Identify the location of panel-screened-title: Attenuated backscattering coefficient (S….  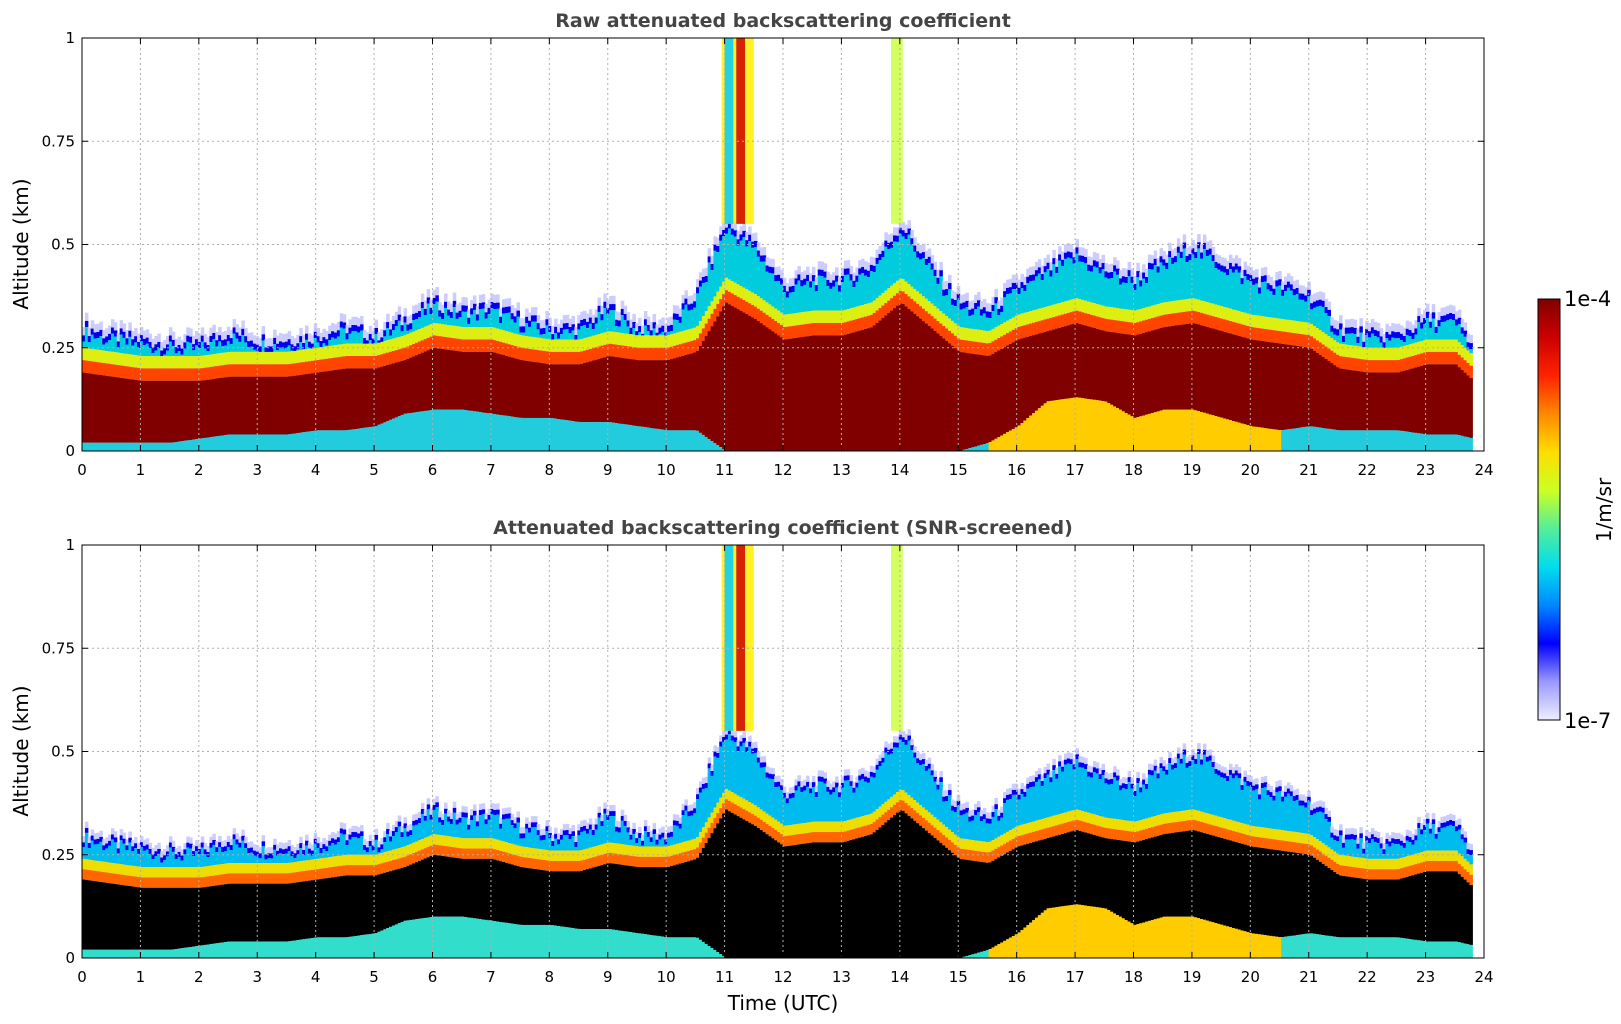
(783, 528).